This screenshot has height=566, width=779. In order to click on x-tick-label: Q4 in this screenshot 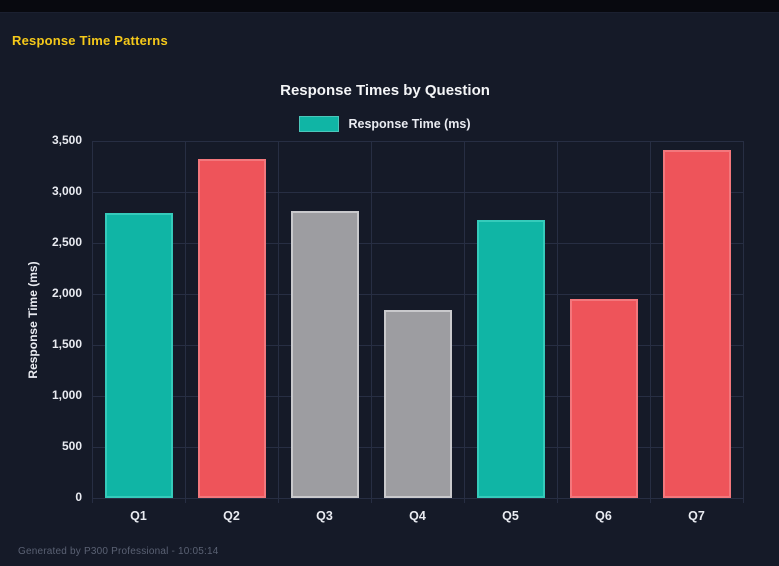, I will do `click(417, 516)`.